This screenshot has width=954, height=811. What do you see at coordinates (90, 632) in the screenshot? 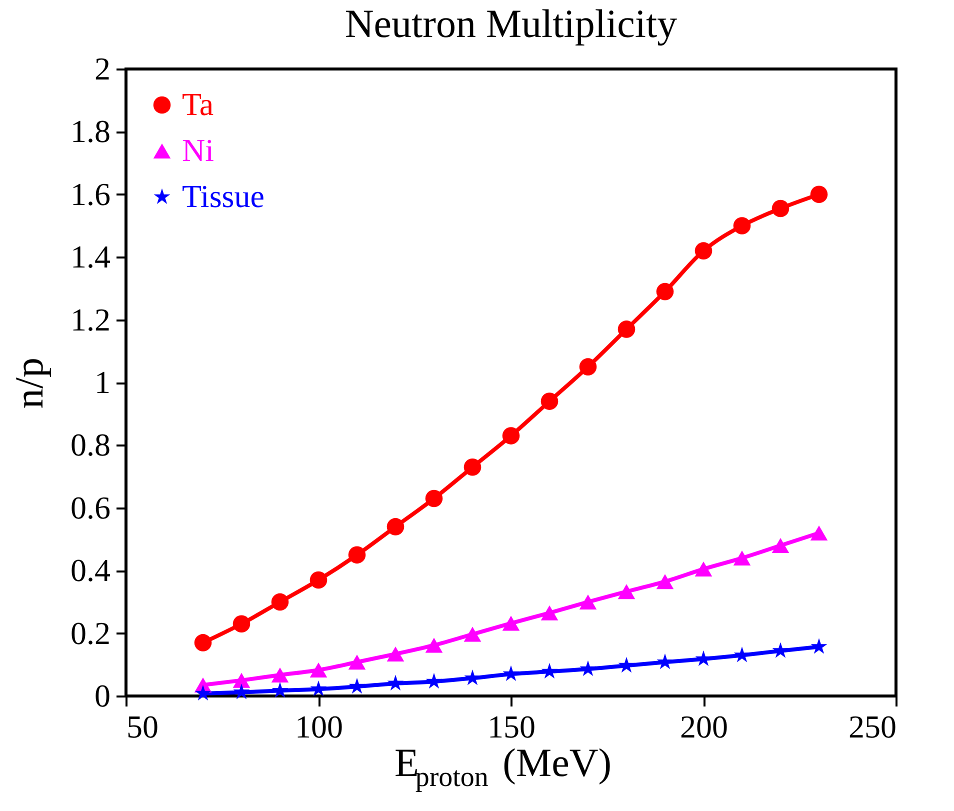
I see `y-tick-label: 0.2` at bounding box center [90, 632].